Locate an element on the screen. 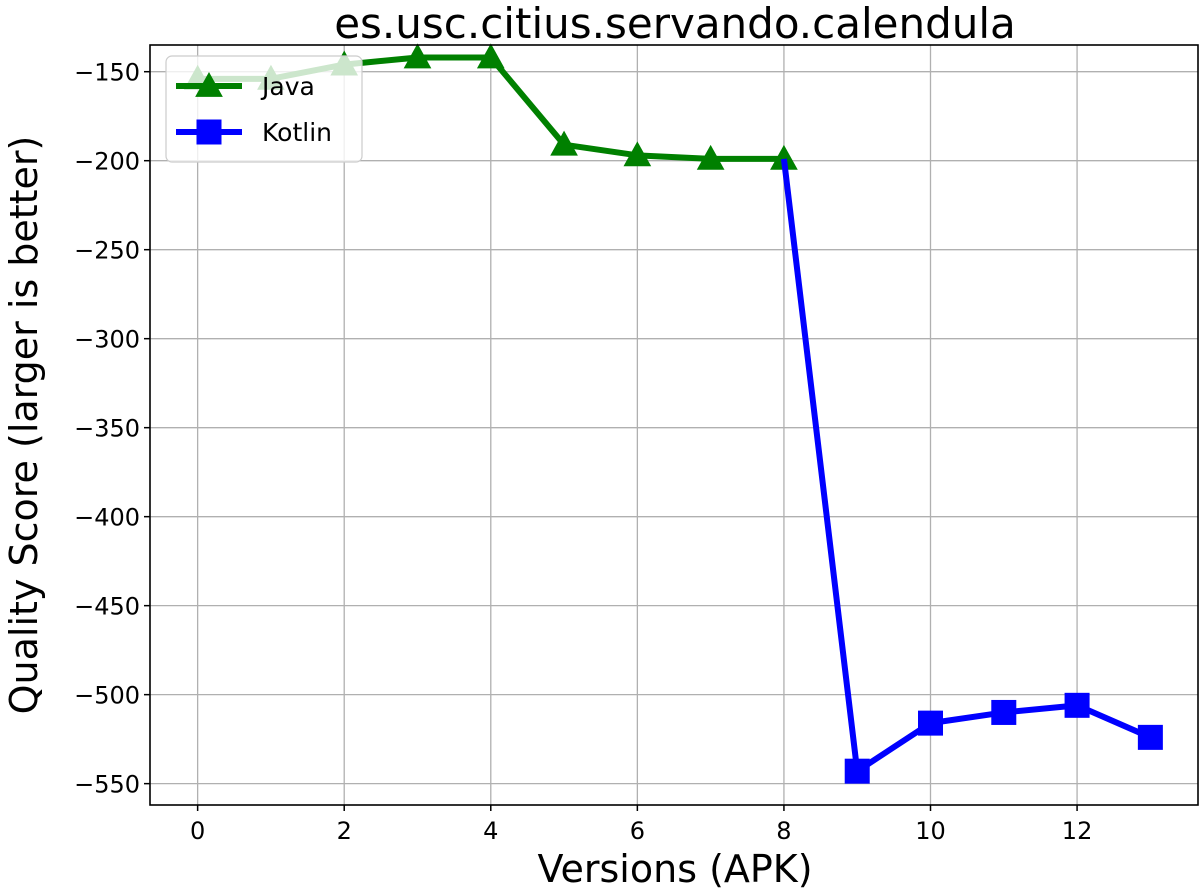  legend-marker-java is located at coordinates (209, 84).